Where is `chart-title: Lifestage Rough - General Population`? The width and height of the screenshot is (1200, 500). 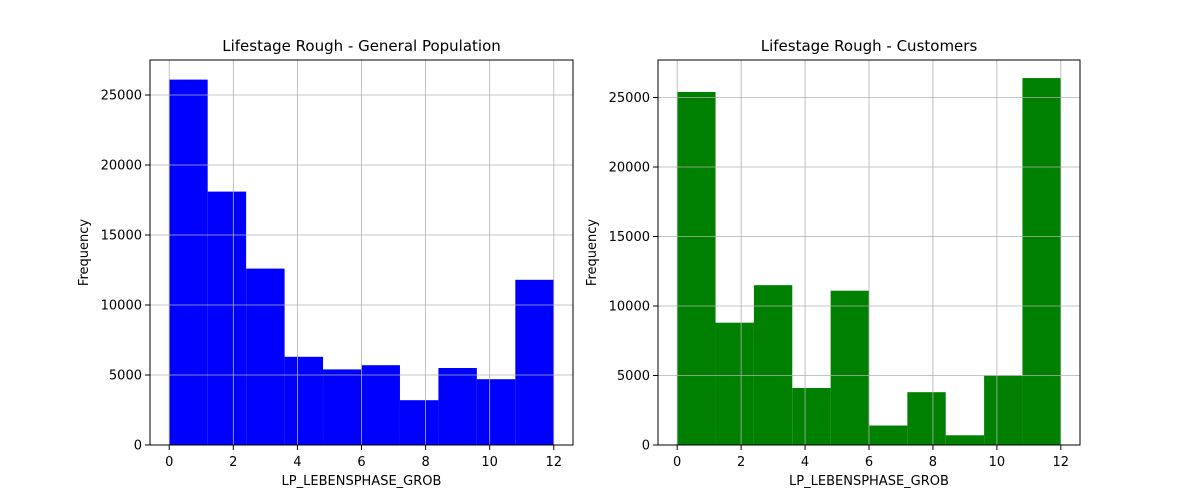
chart-title: Lifestage Rough - General Population is located at coordinates (361, 46).